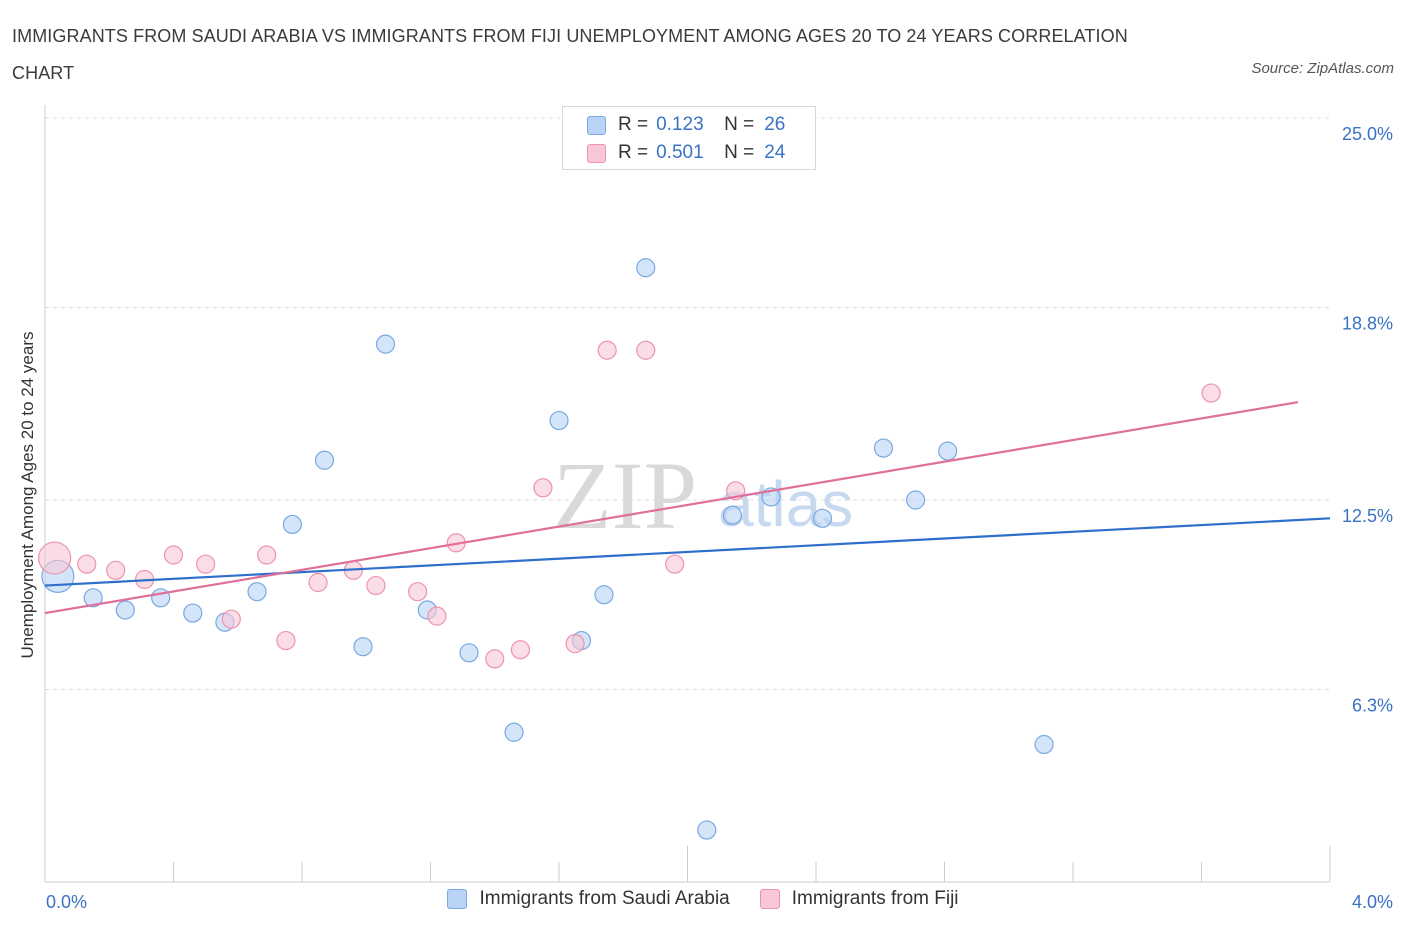 The image size is (1406, 930). What do you see at coordinates (687, 552) in the screenshot?
I see `trend-line-saudi-arabia` at bounding box center [687, 552].